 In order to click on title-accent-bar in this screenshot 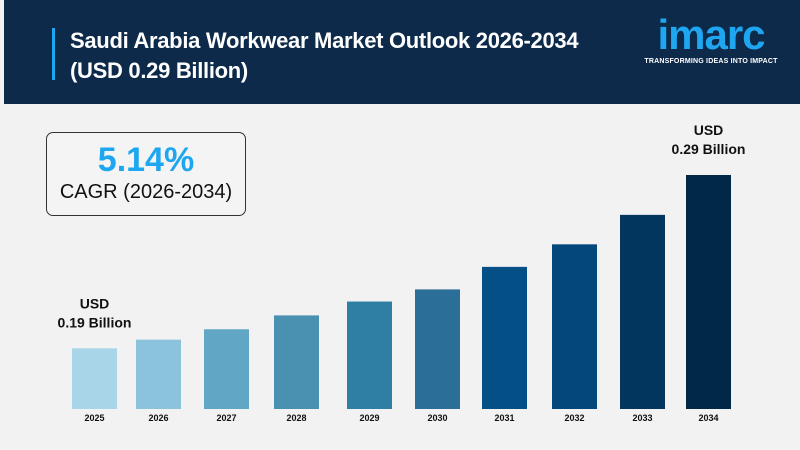, I will do `click(53, 54)`.